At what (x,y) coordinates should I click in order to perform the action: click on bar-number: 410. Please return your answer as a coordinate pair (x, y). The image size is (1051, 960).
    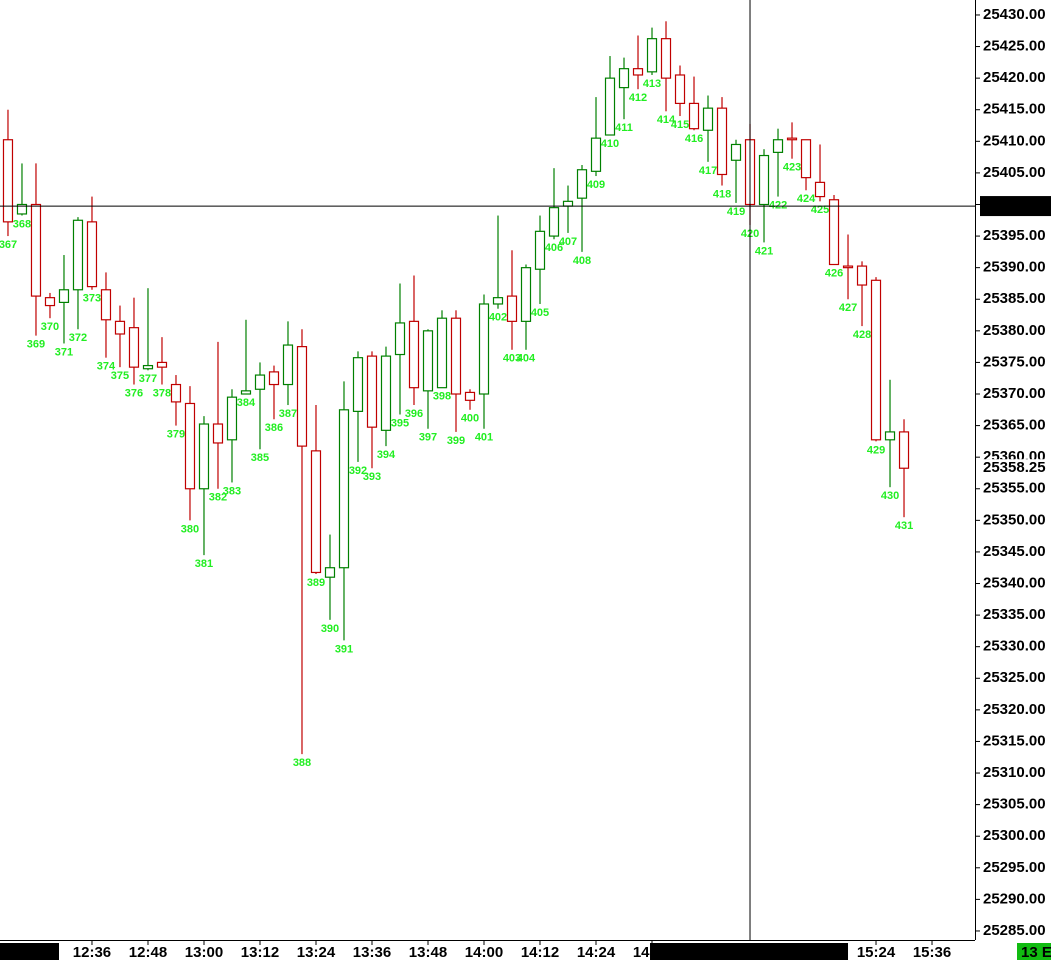
    Looking at the image, I should click on (610, 144).